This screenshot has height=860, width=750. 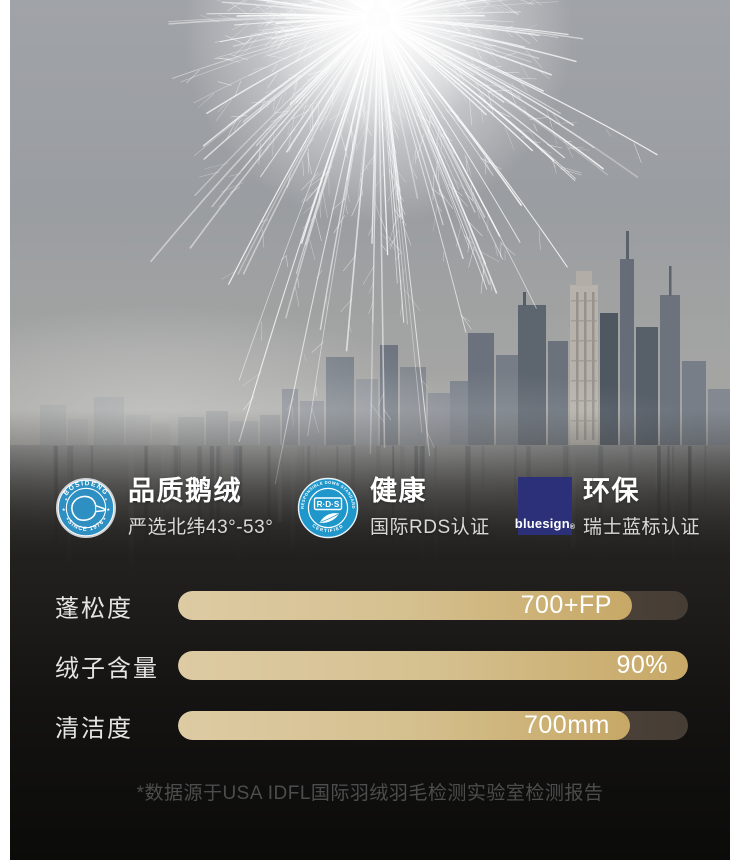 I want to click on metric-label: 清洁度, so click(x=94, y=728).